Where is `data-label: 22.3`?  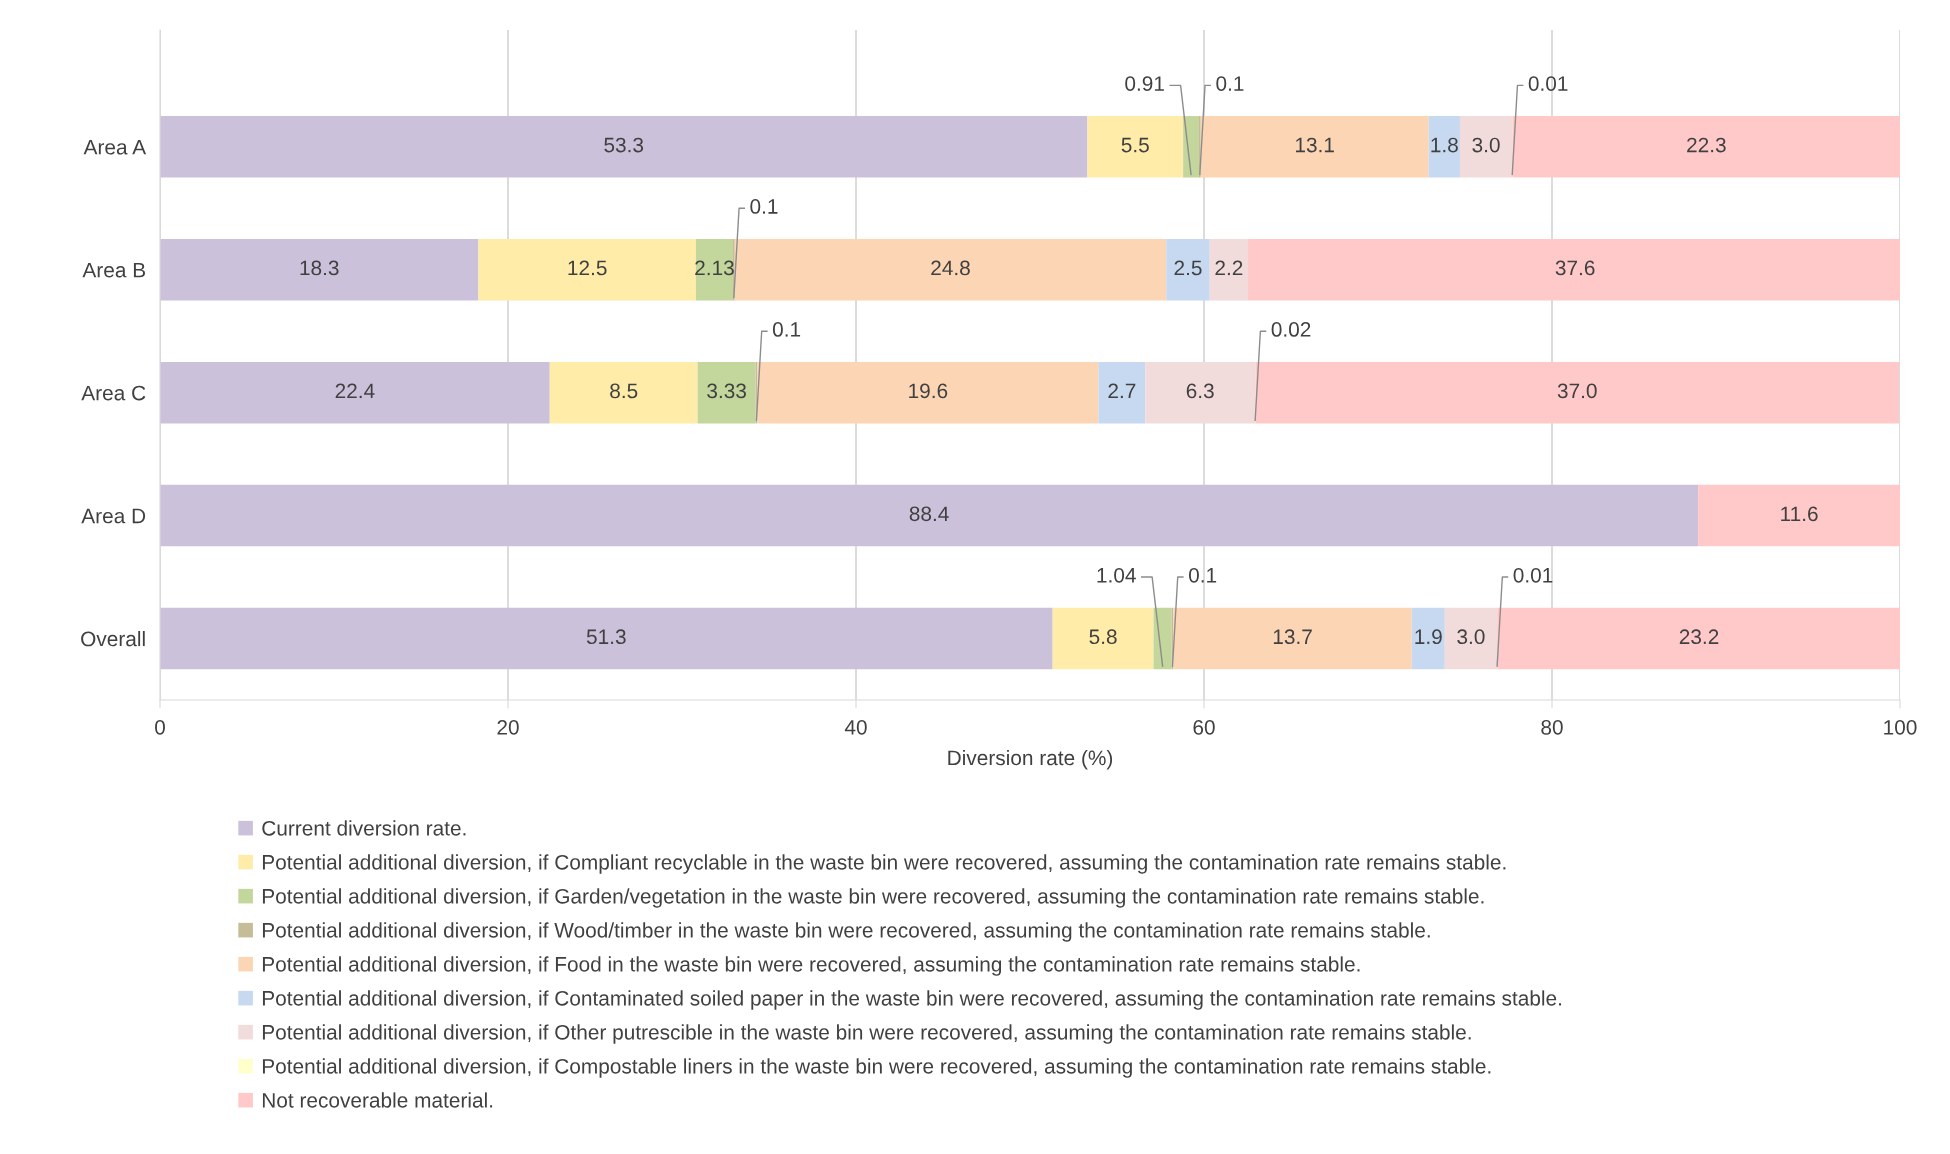
data-label: 22.3 is located at coordinates (1706, 145).